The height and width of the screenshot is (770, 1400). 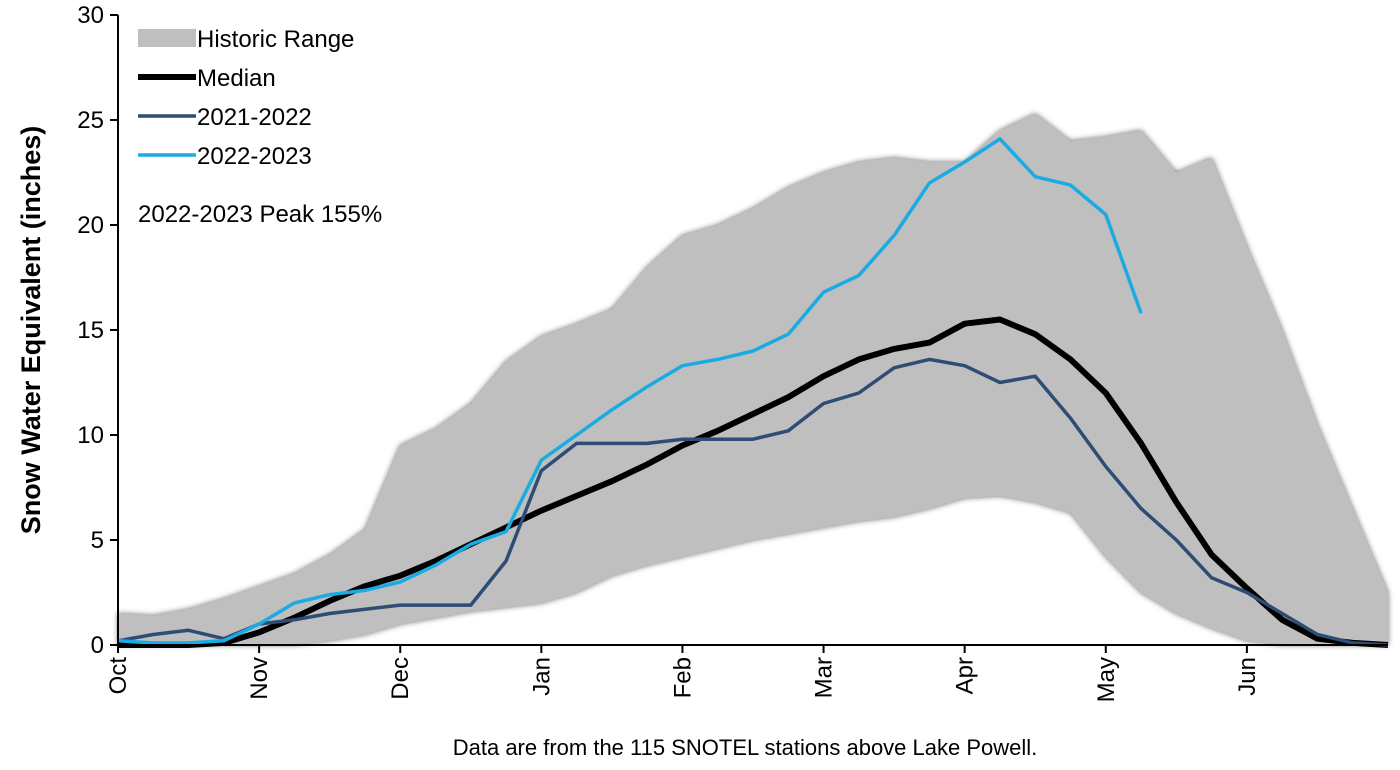 I want to click on x-tick-label: Feb, so click(x=682, y=677).